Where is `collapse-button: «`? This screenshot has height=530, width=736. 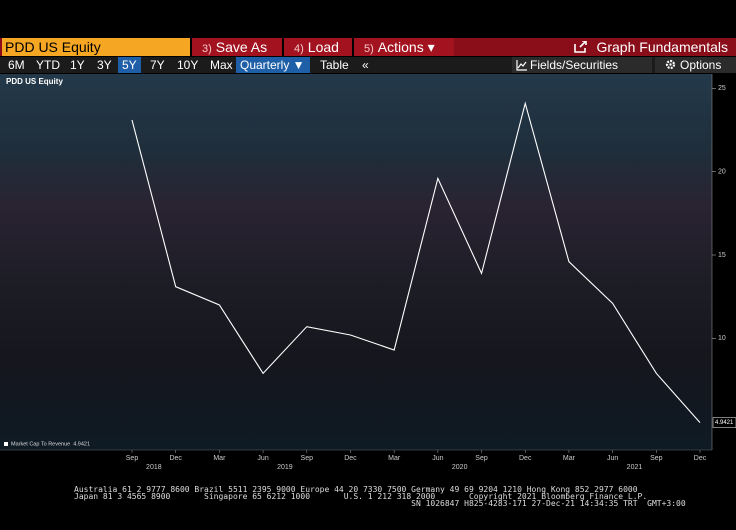
collapse-button: « is located at coordinates (365, 65).